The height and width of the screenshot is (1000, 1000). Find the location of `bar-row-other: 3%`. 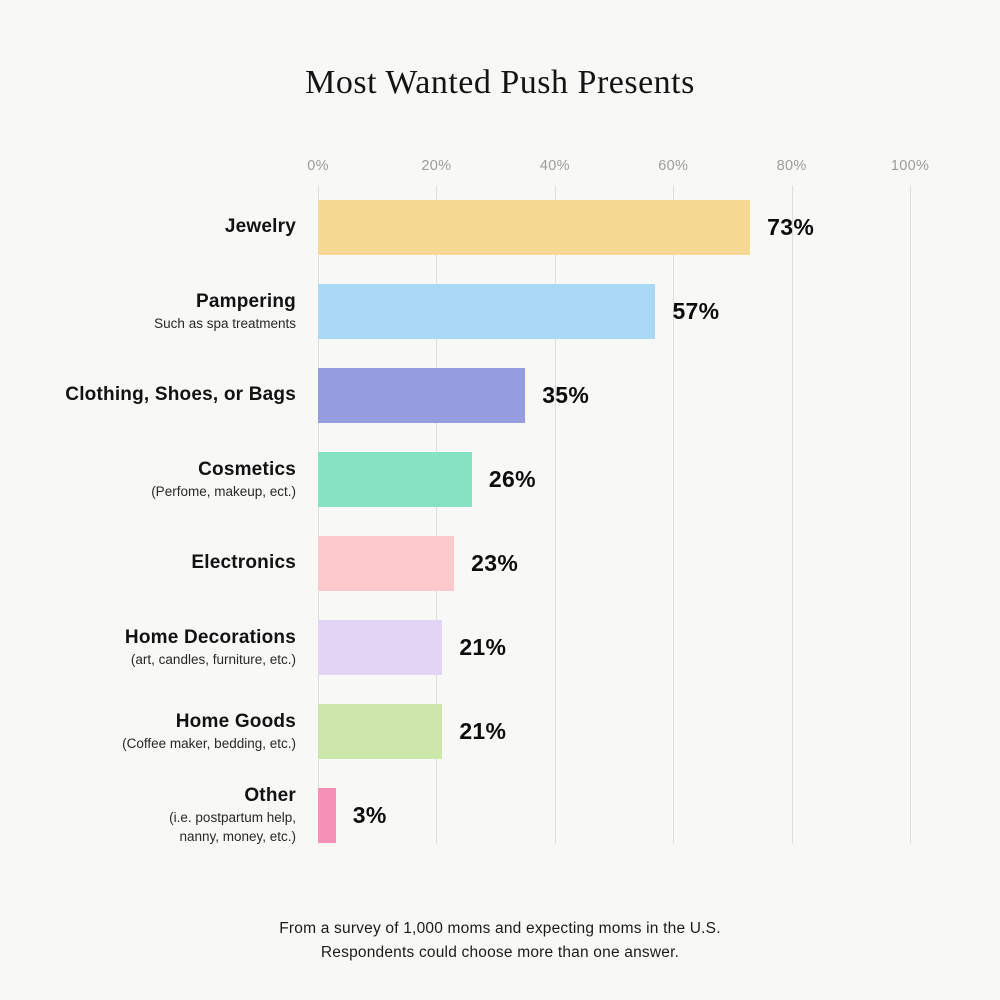

bar-row-other: 3% is located at coordinates (614, 815).